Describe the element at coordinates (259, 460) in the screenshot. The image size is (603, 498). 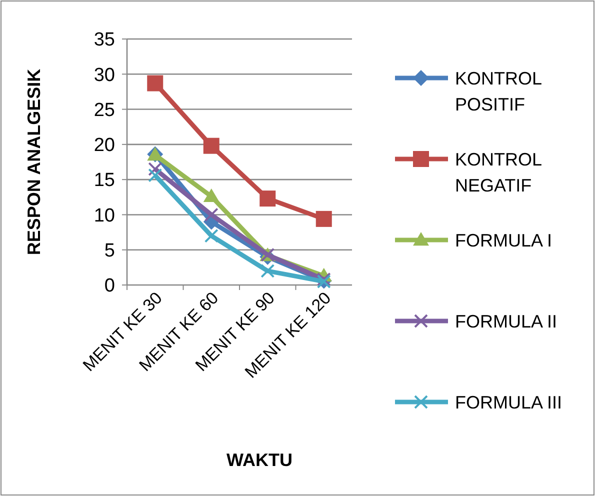
I see `x-axis-title: WAKTU` at that location.